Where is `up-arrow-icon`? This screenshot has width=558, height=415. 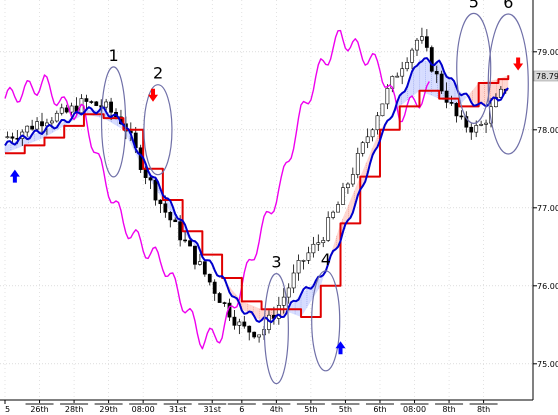
up-arrow-icon is located at coordinates (340, 348).